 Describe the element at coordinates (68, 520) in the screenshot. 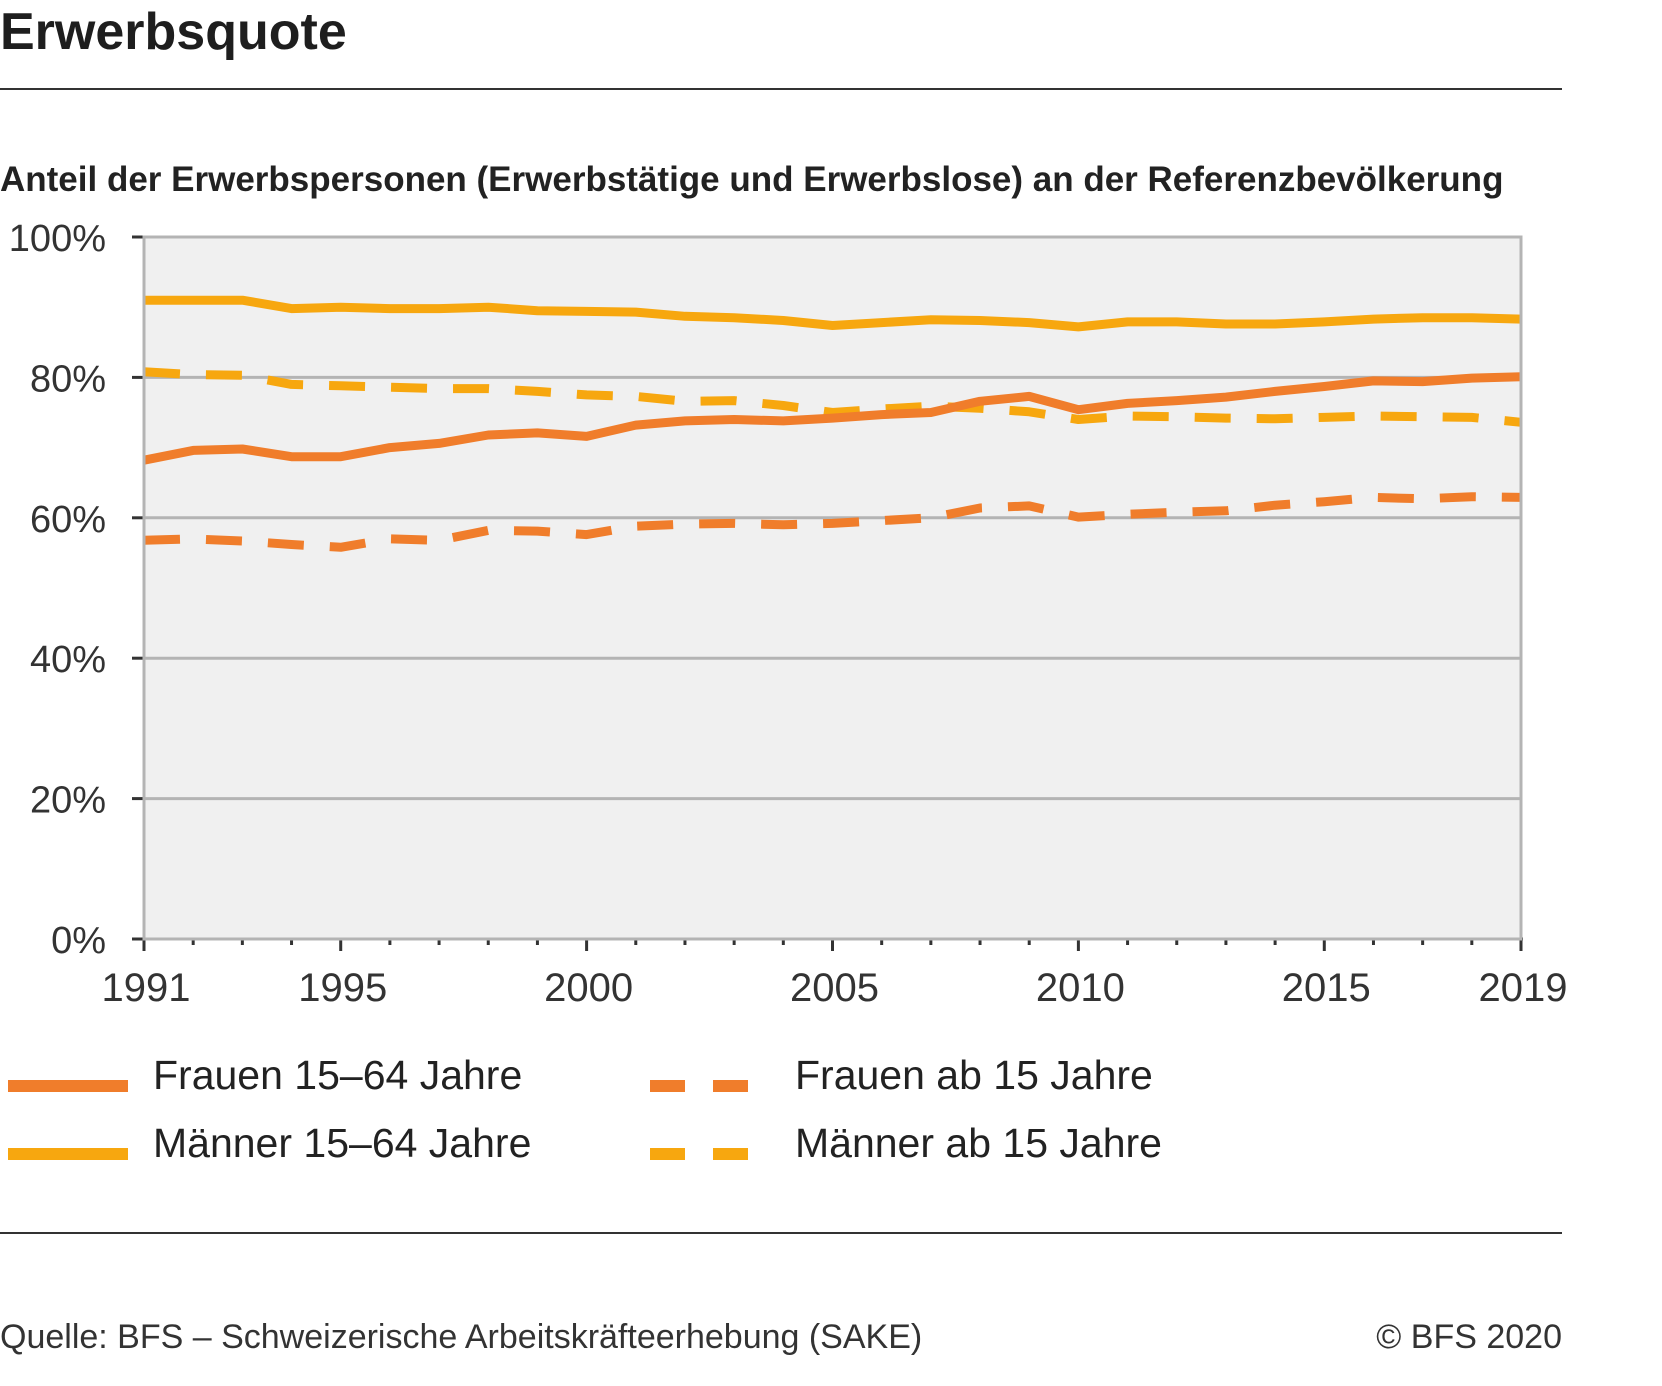

I see `y-tick-label: 60%` at that location.